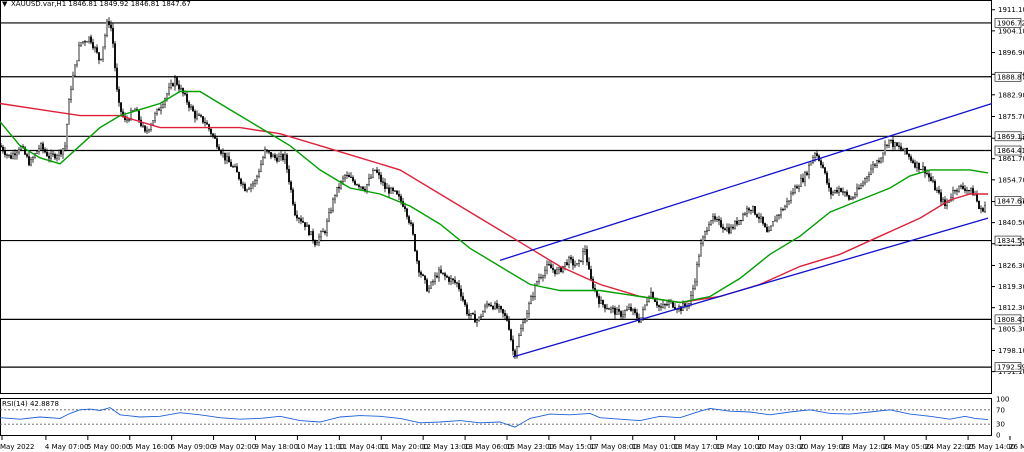 This screenshot has width=1024, height=452. What do you see at coordinates (698, 447) in the screenshot?
I see `time-tick-label: 18 May 17:00` at bounding box center [698, 447].